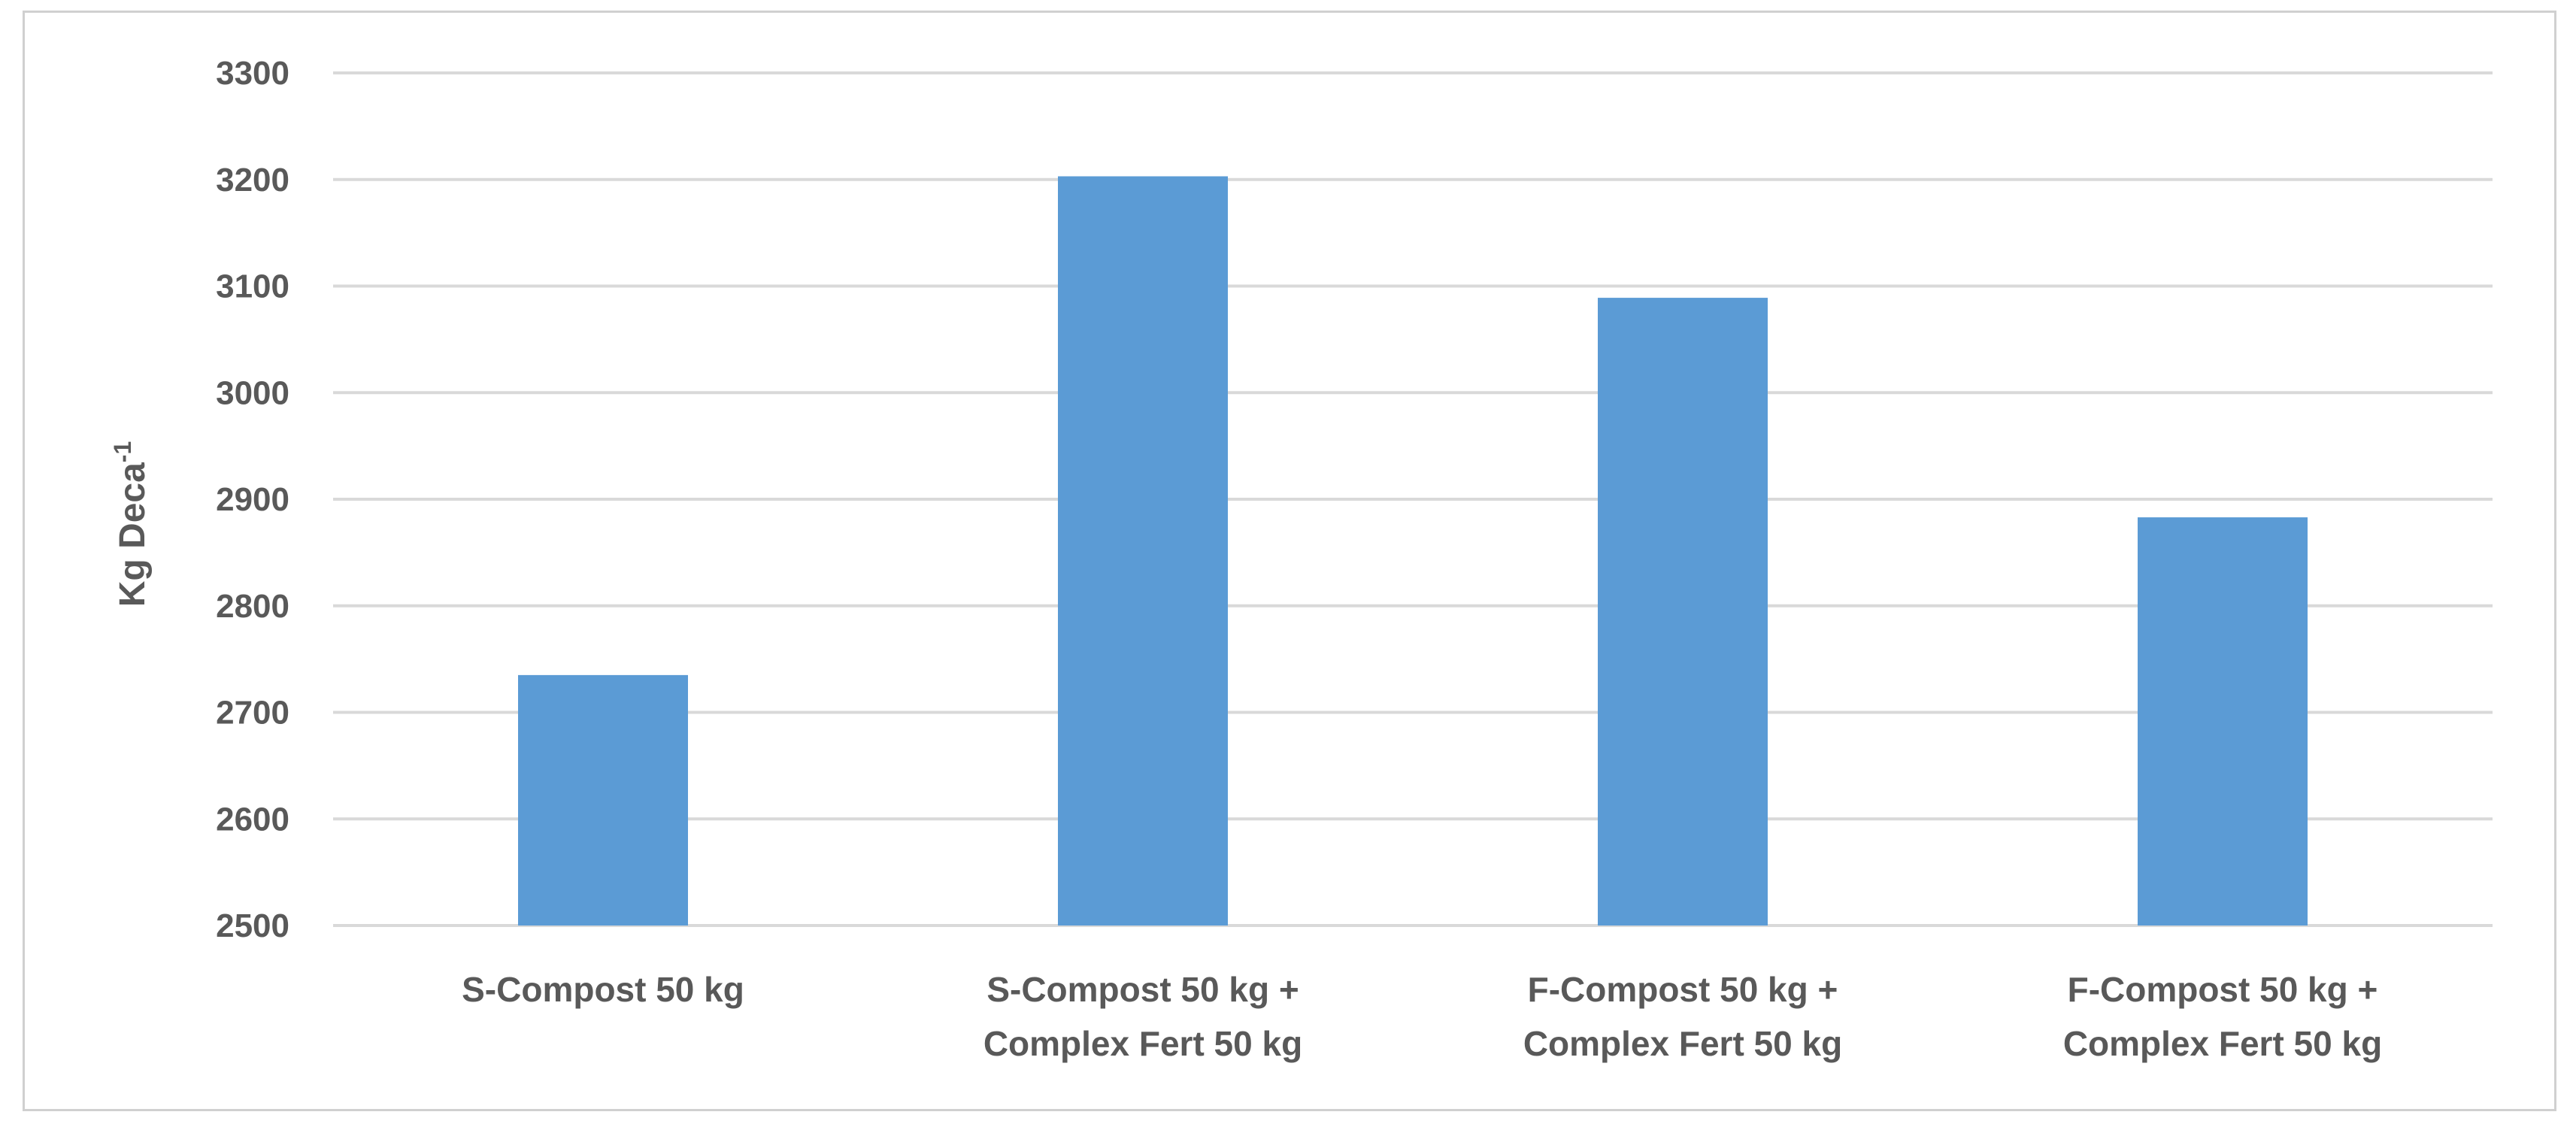 This screenshot has width=2576, height=1127. Describe the element at coordinates (252, 286) in the screenshot. I see `y-tick-label: 3100` at that location.